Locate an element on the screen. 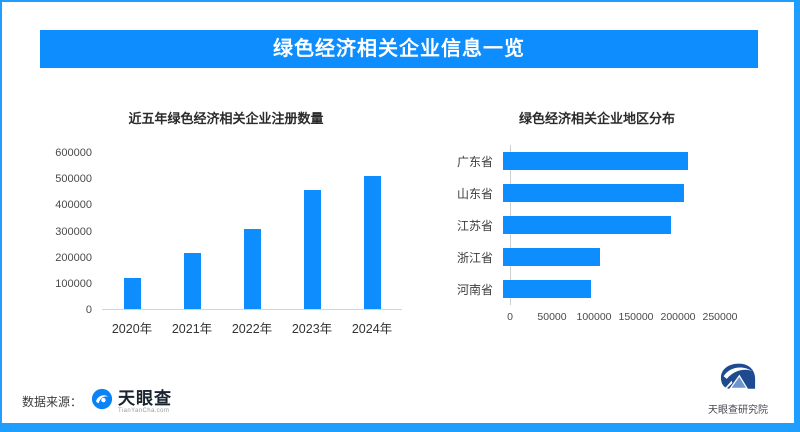  bar-2024年 is located at coordinates (372, 242).